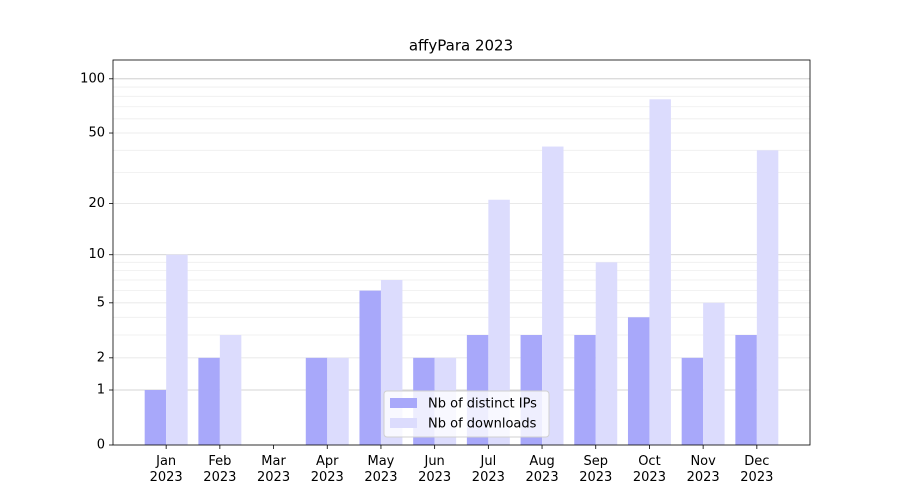 This screenshot has width=900, height=500. I want to click on x-tick-label: May 2023, so click(381, 469).